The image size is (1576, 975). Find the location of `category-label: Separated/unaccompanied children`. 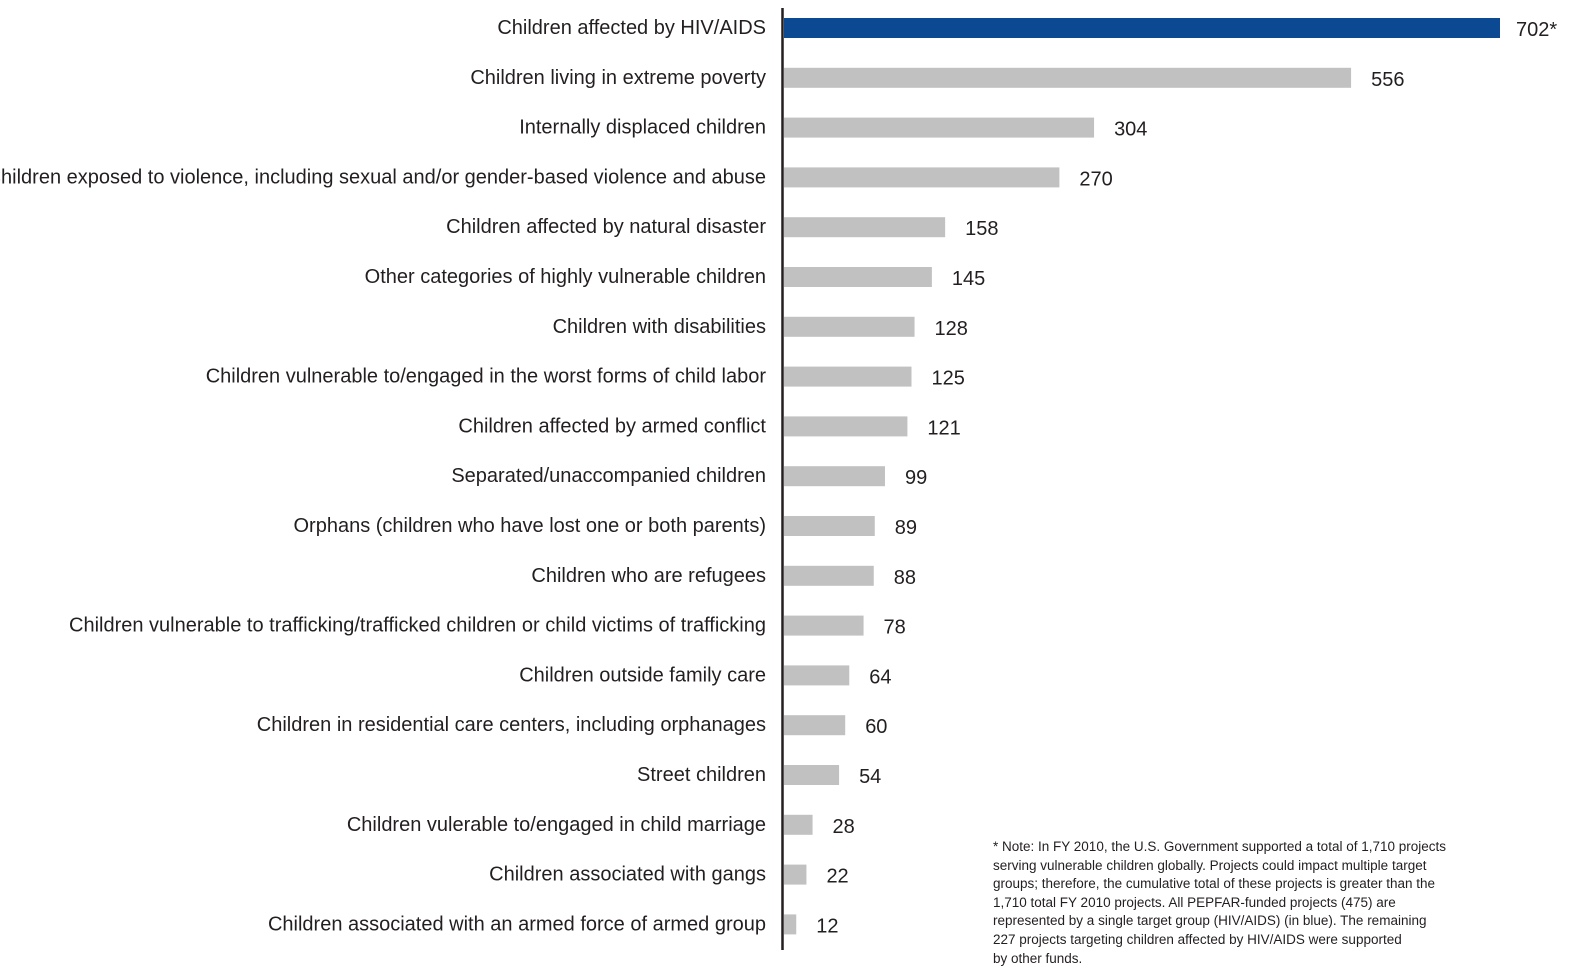

category-label: Separated/unaccompanied children is located at coordinates (608, 476).